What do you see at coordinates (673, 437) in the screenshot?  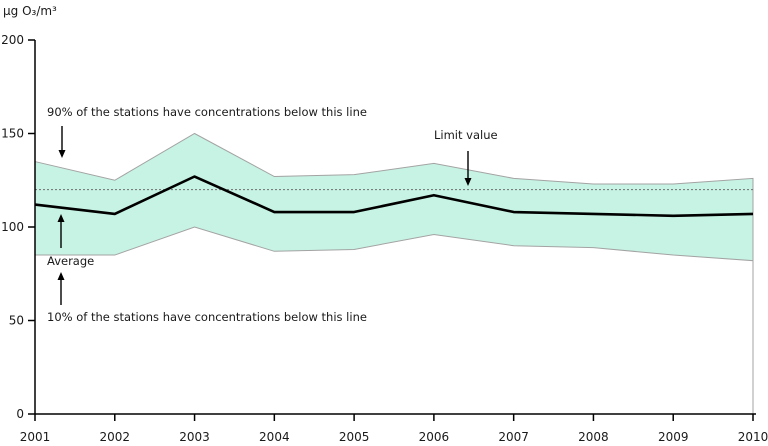 I see `x-tick-label: 2009` at bounding box center [673, 437].